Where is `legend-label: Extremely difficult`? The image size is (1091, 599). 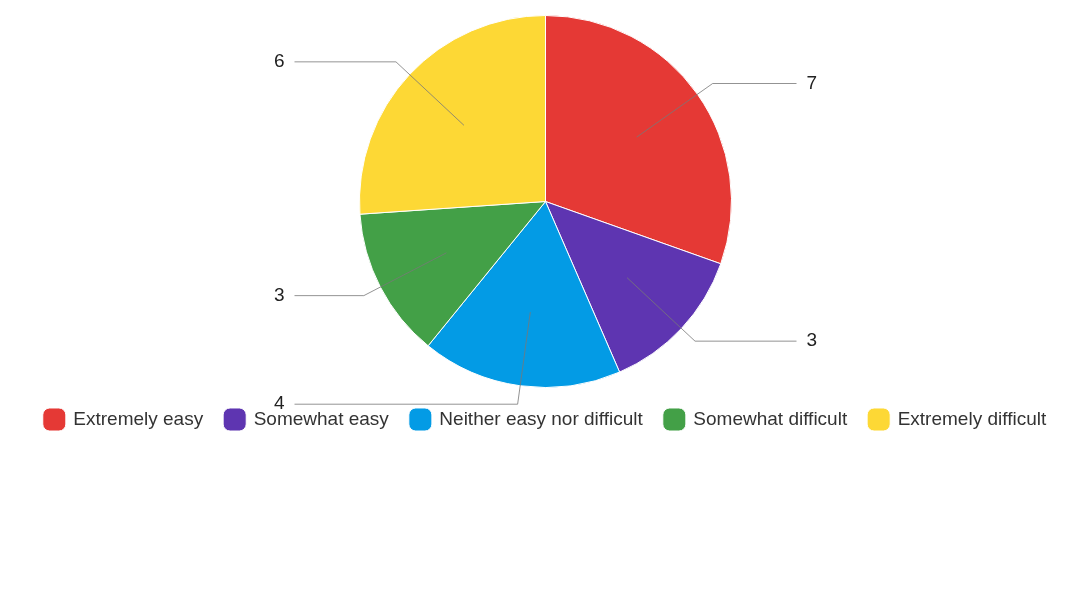
legend-label: Extremely difficult is located at coordinates (972, 418).